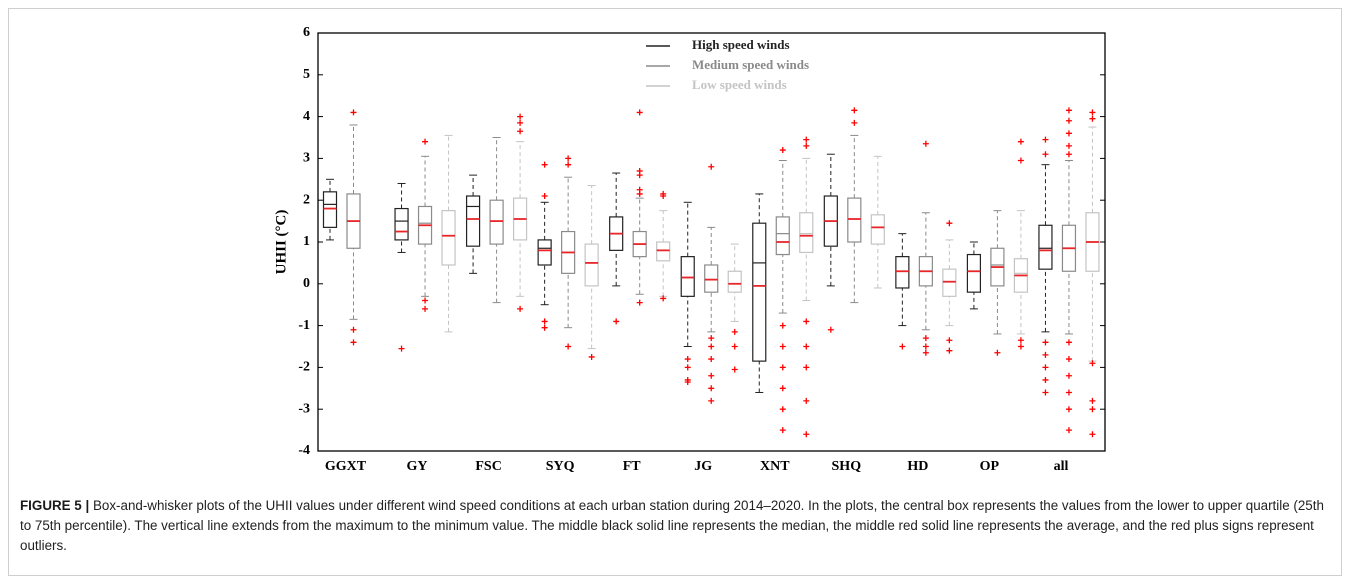 The image size is (1352, 586). I want to click on x-tick-label: SYQ, so click(560, 466).